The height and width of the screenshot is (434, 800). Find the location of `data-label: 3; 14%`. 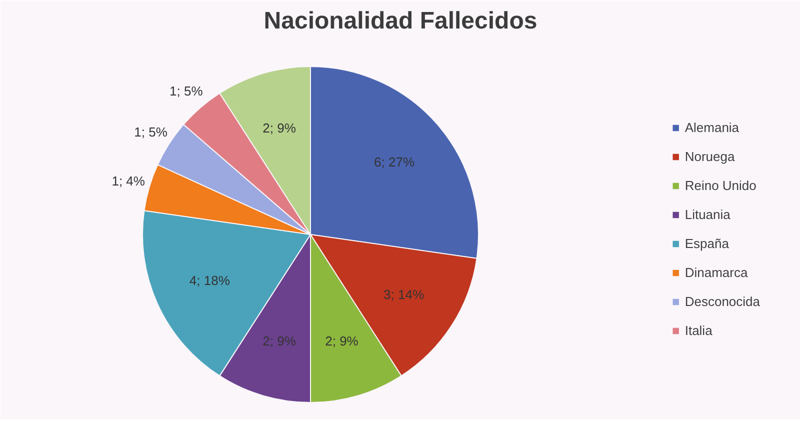

data-label: 3; 14% is located at coordinates (404, 294).